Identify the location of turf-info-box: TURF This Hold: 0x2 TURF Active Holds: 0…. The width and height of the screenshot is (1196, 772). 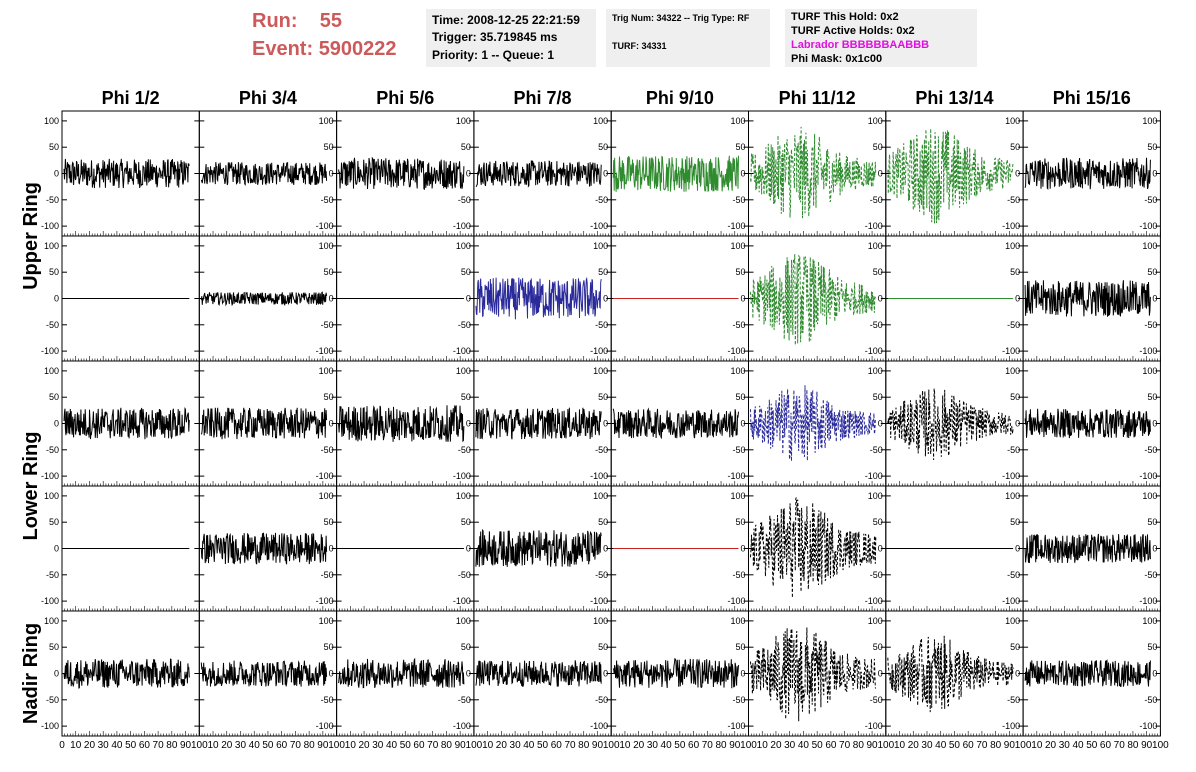
(881, 38).